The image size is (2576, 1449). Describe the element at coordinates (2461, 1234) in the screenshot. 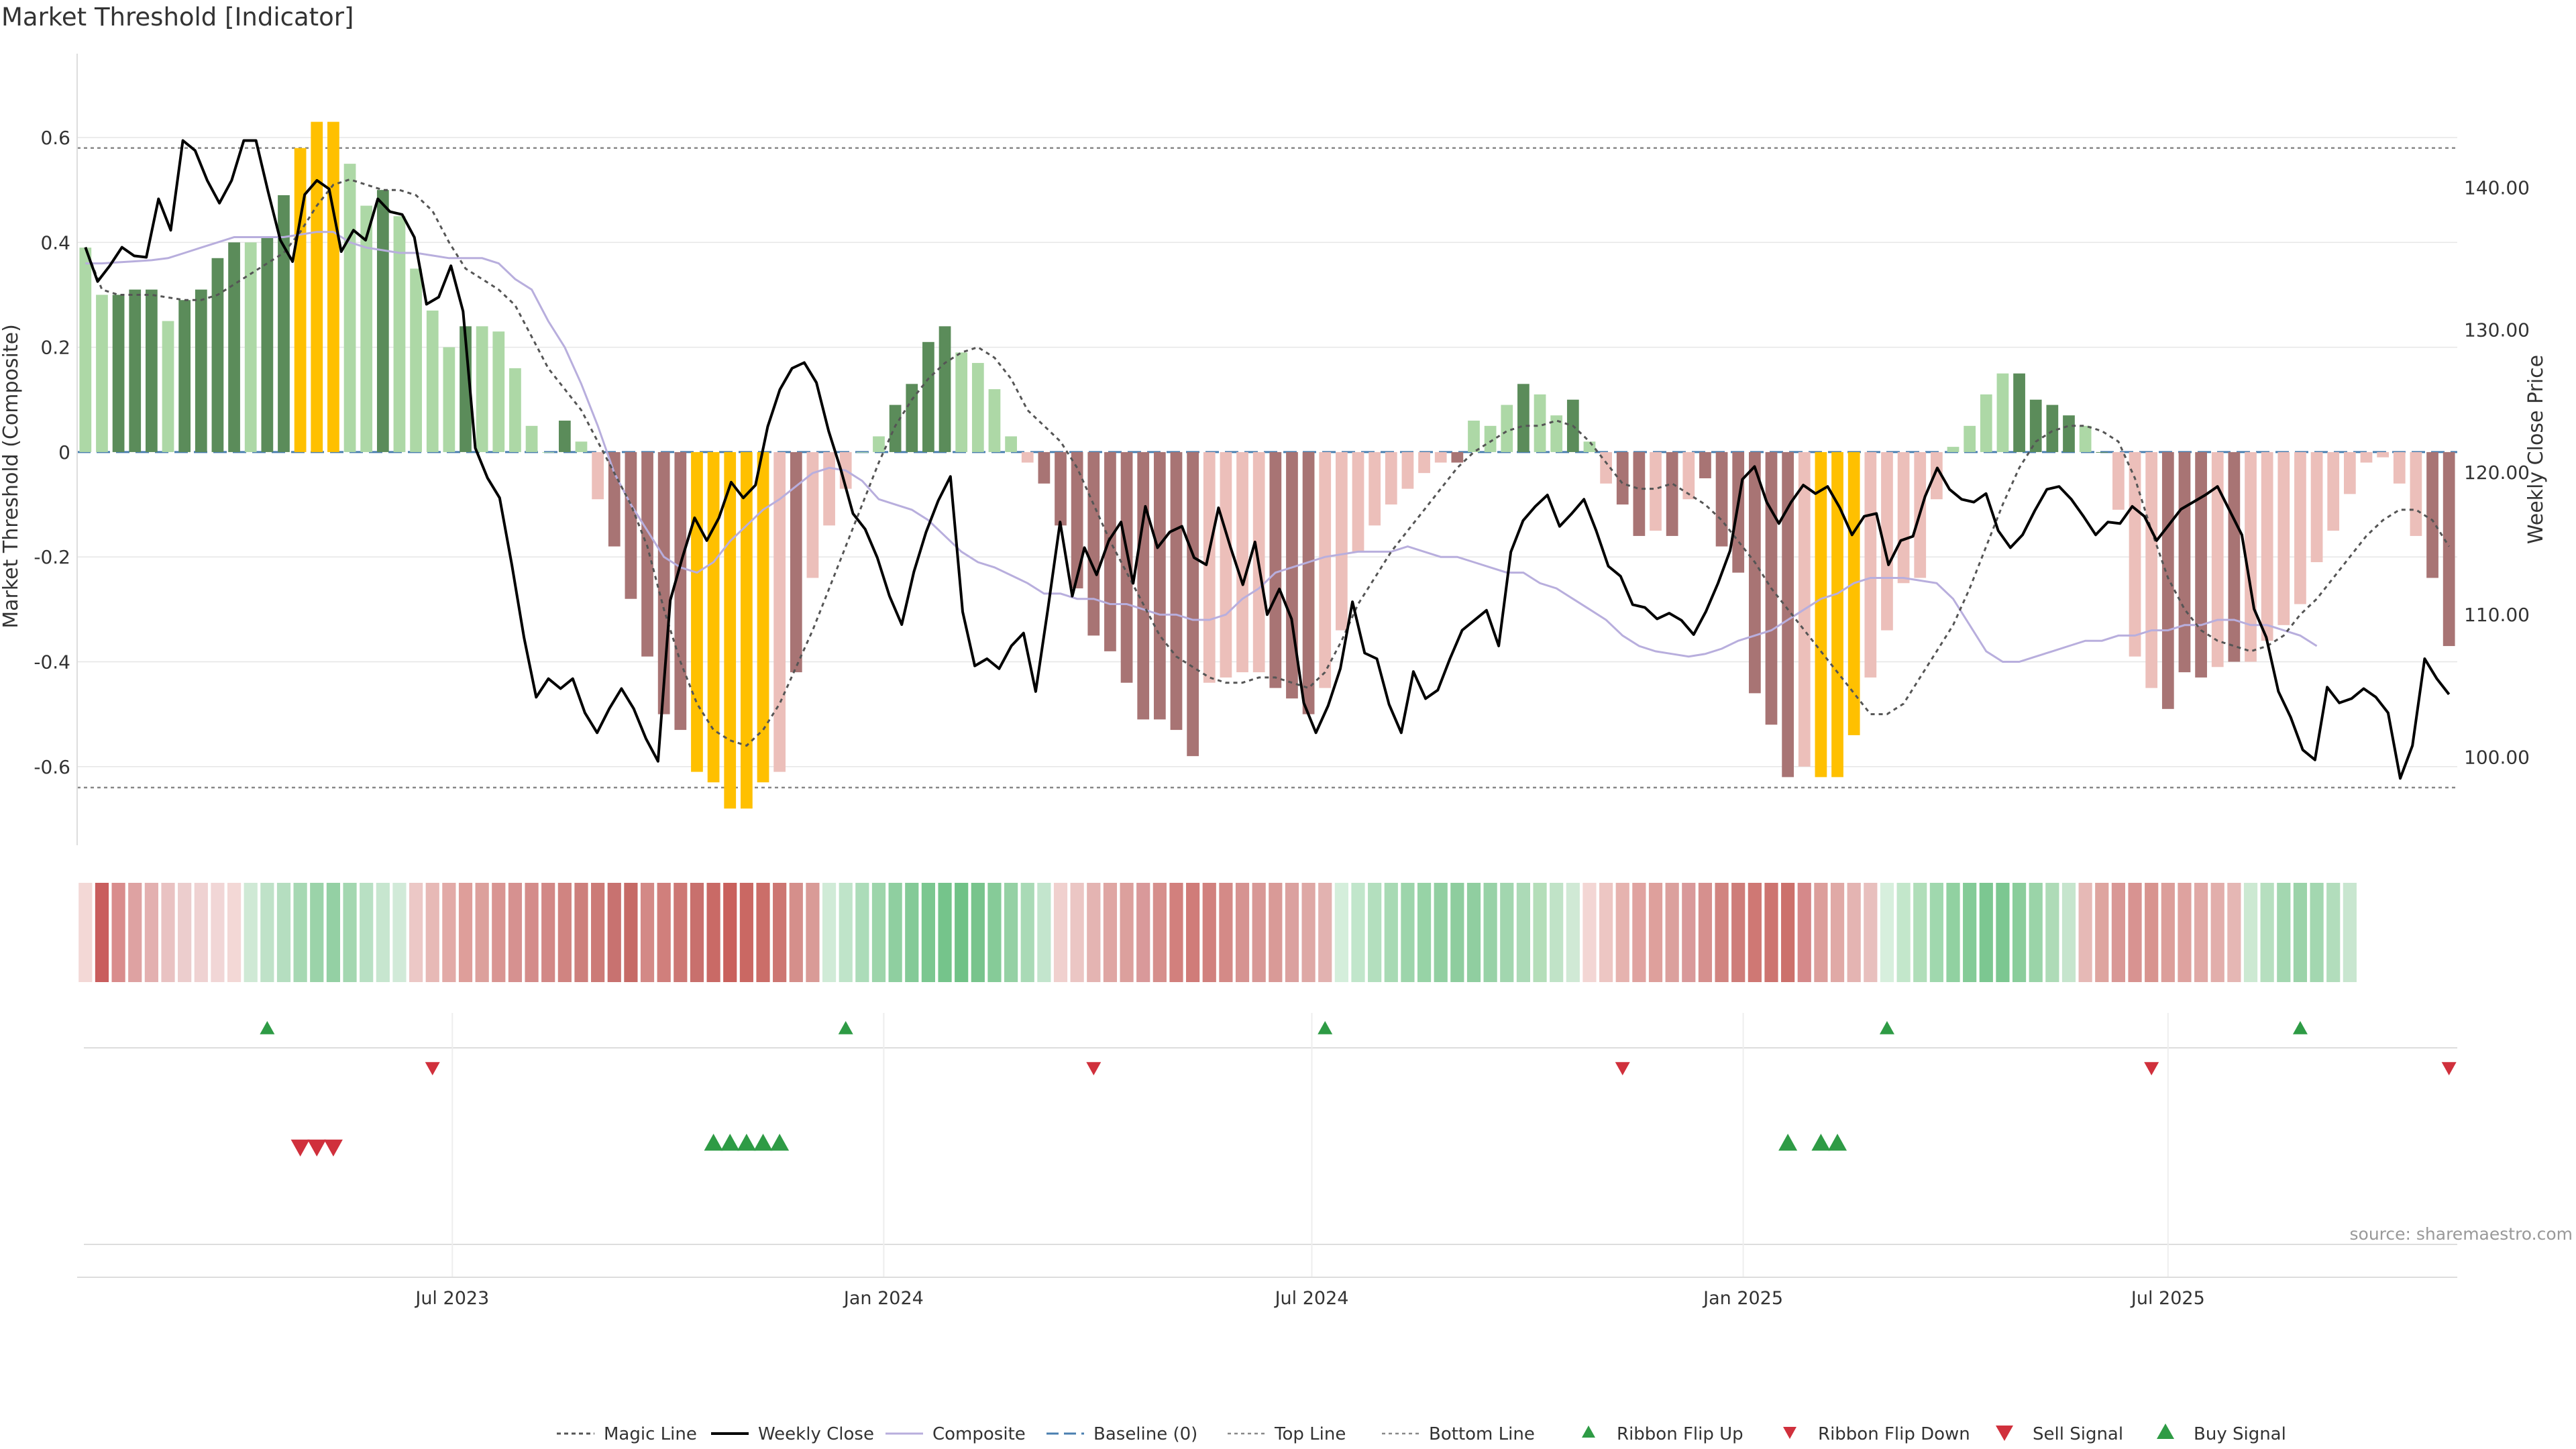

I see `source-note: source: sharemaestro.com` at that location.